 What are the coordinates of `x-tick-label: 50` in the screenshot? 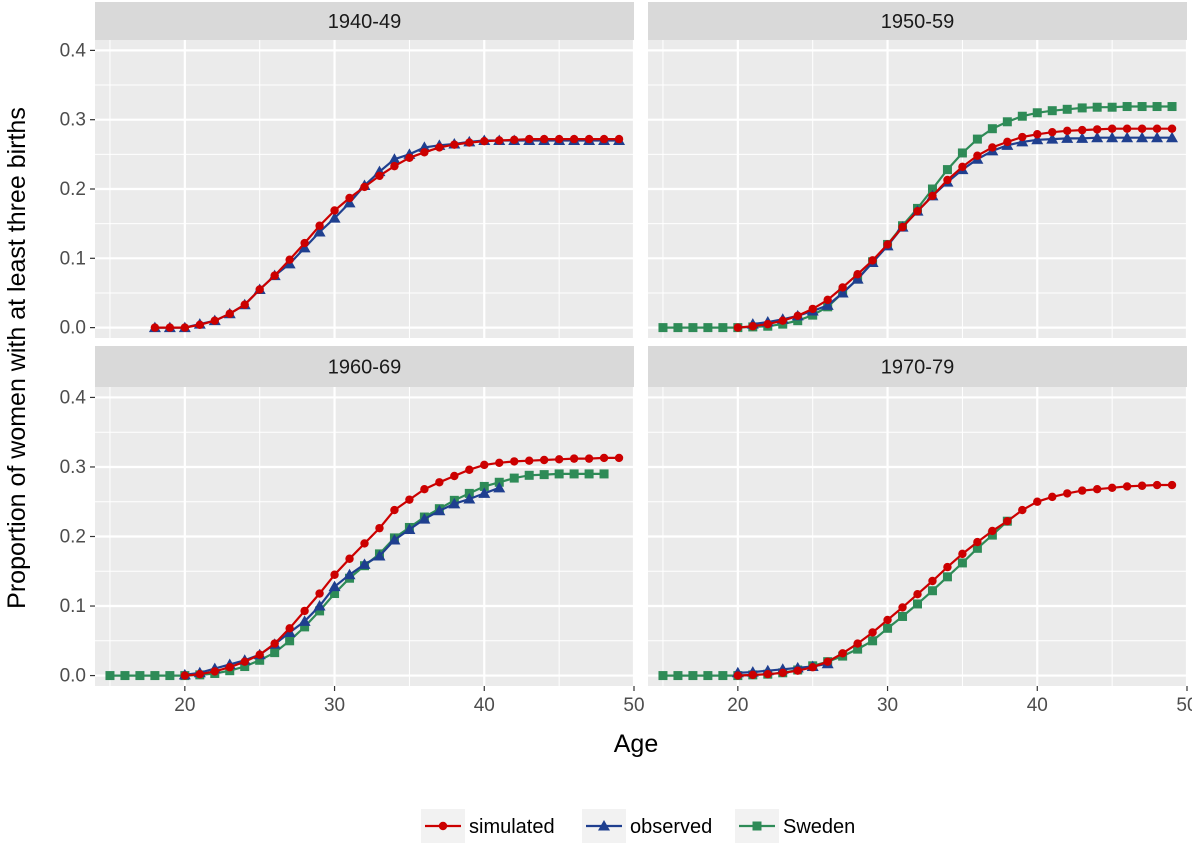 It's located at (633, 705).